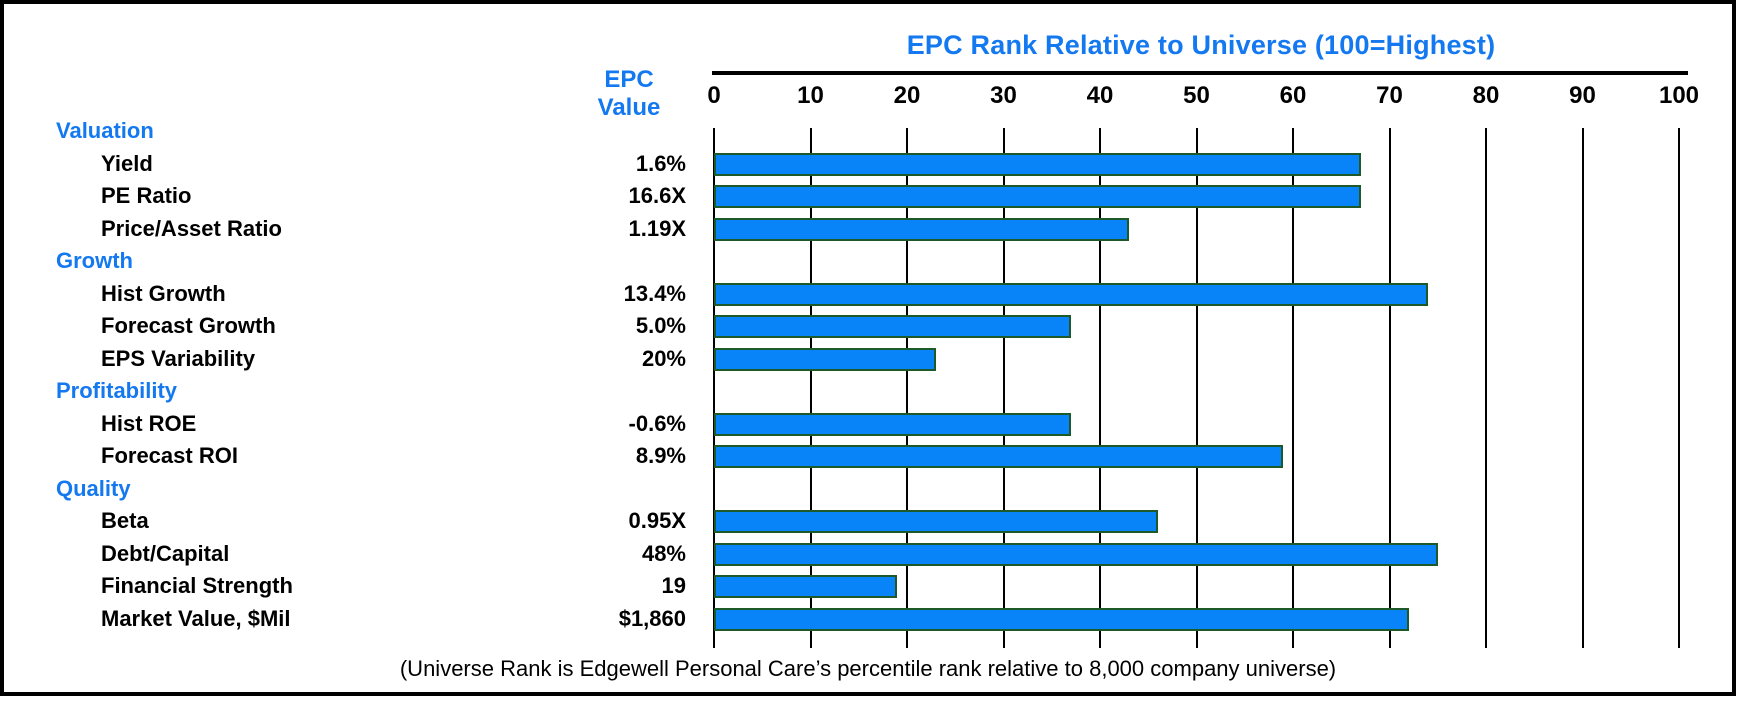 The width and height of the screenshot is (1744, 704). Describe the element at coordinates (654, 293) in the screenshot. I see `epc-value: 13.4%` at that location.